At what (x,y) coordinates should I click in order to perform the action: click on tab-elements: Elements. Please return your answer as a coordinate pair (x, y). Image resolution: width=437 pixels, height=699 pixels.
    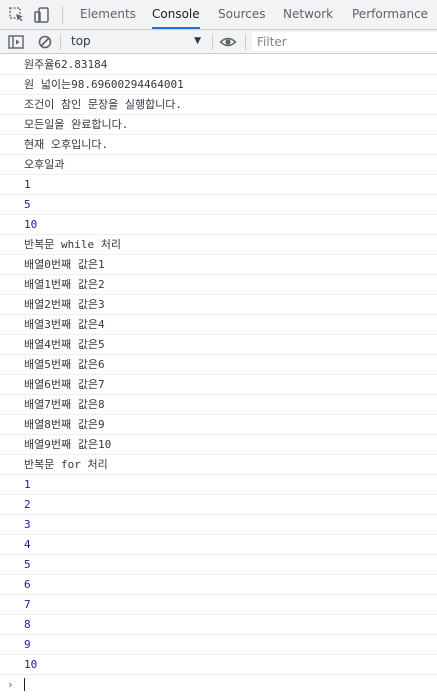
    Looking at the image, I should click on (108, 14).